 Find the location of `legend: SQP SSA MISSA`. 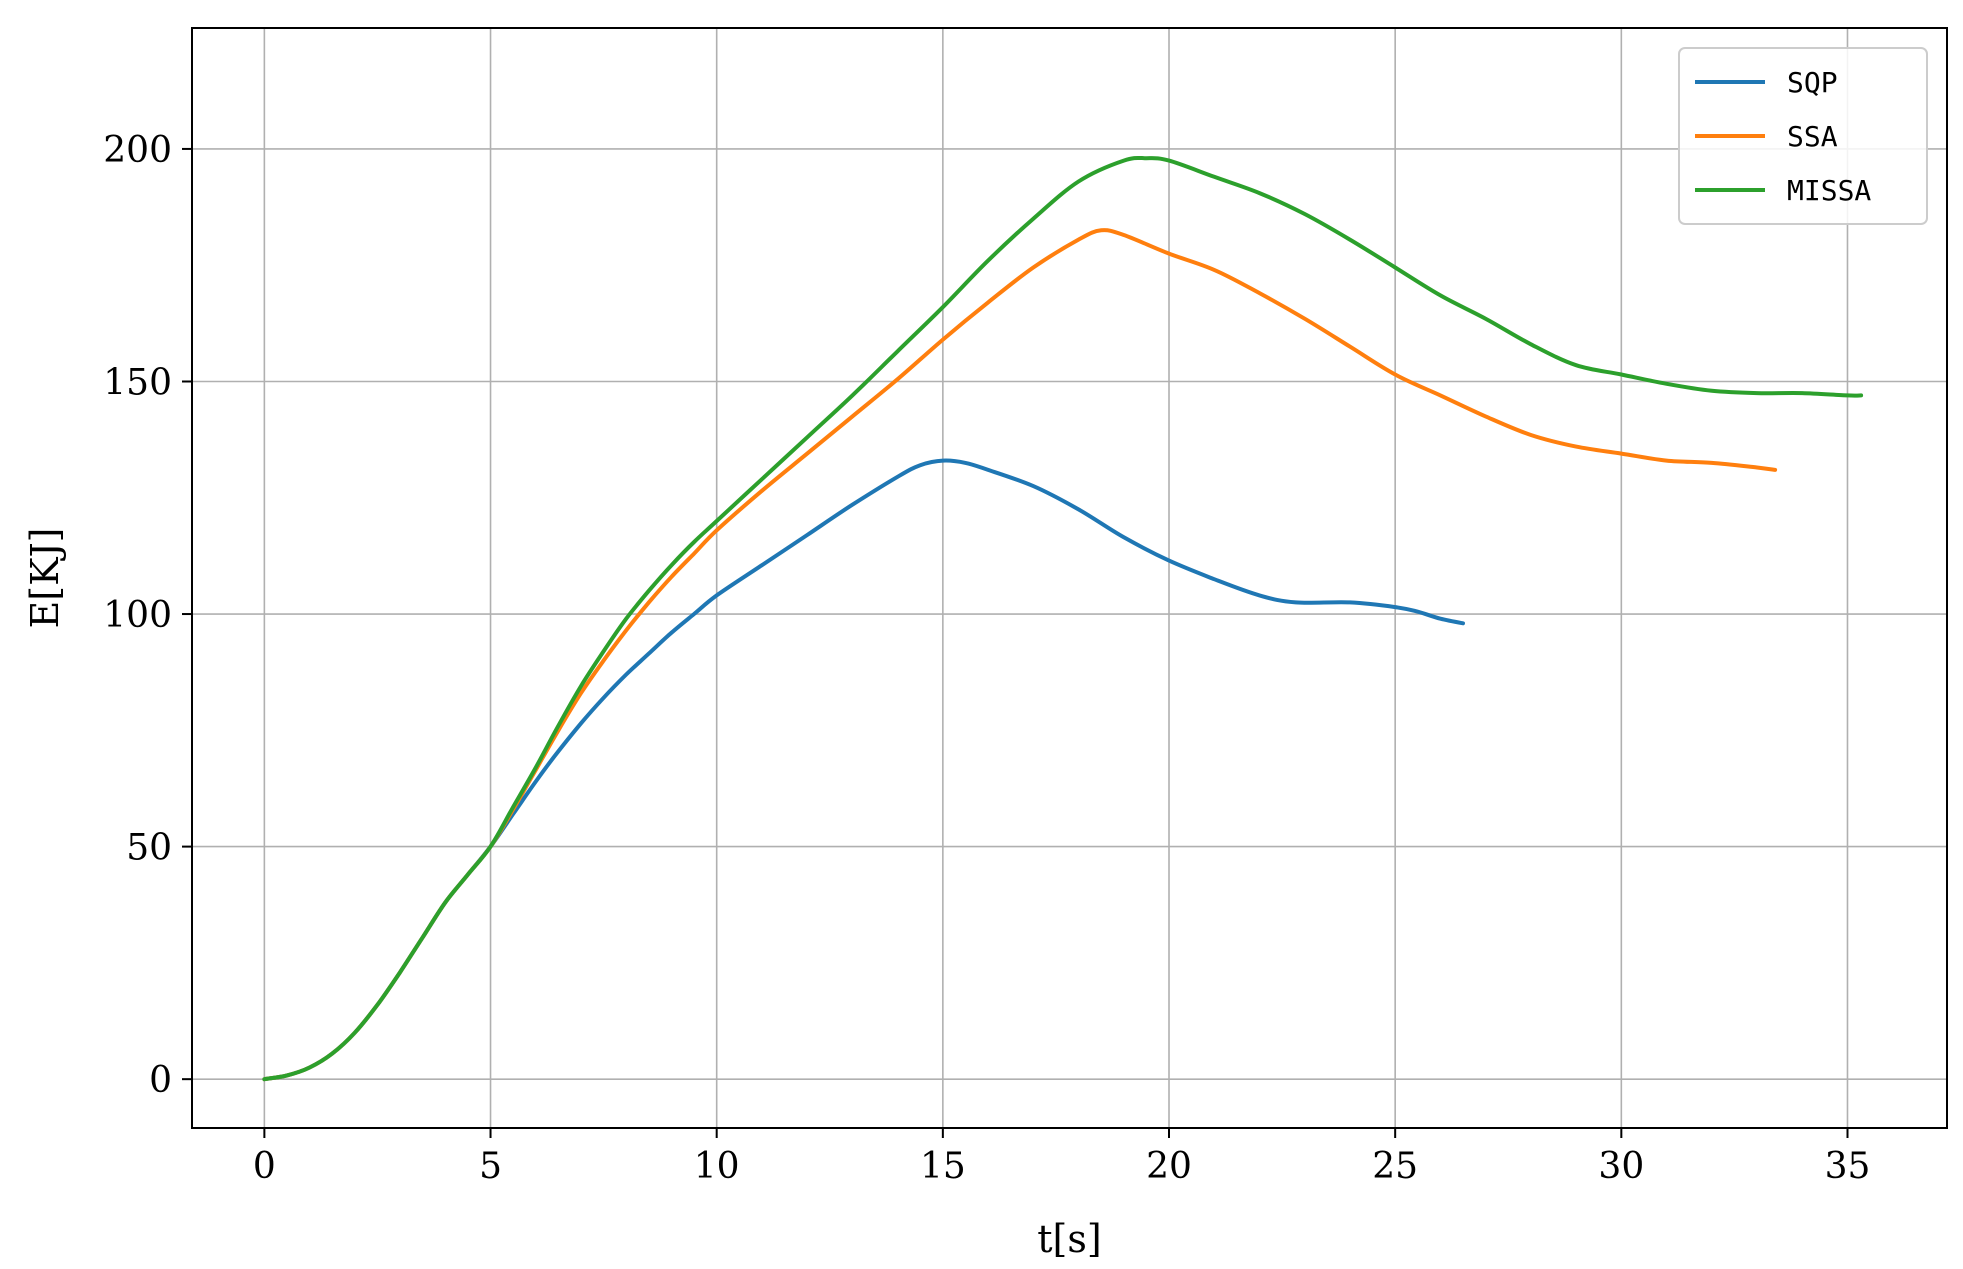

legend: SQP SSA MISSA is located at coordinates (1803, 136).